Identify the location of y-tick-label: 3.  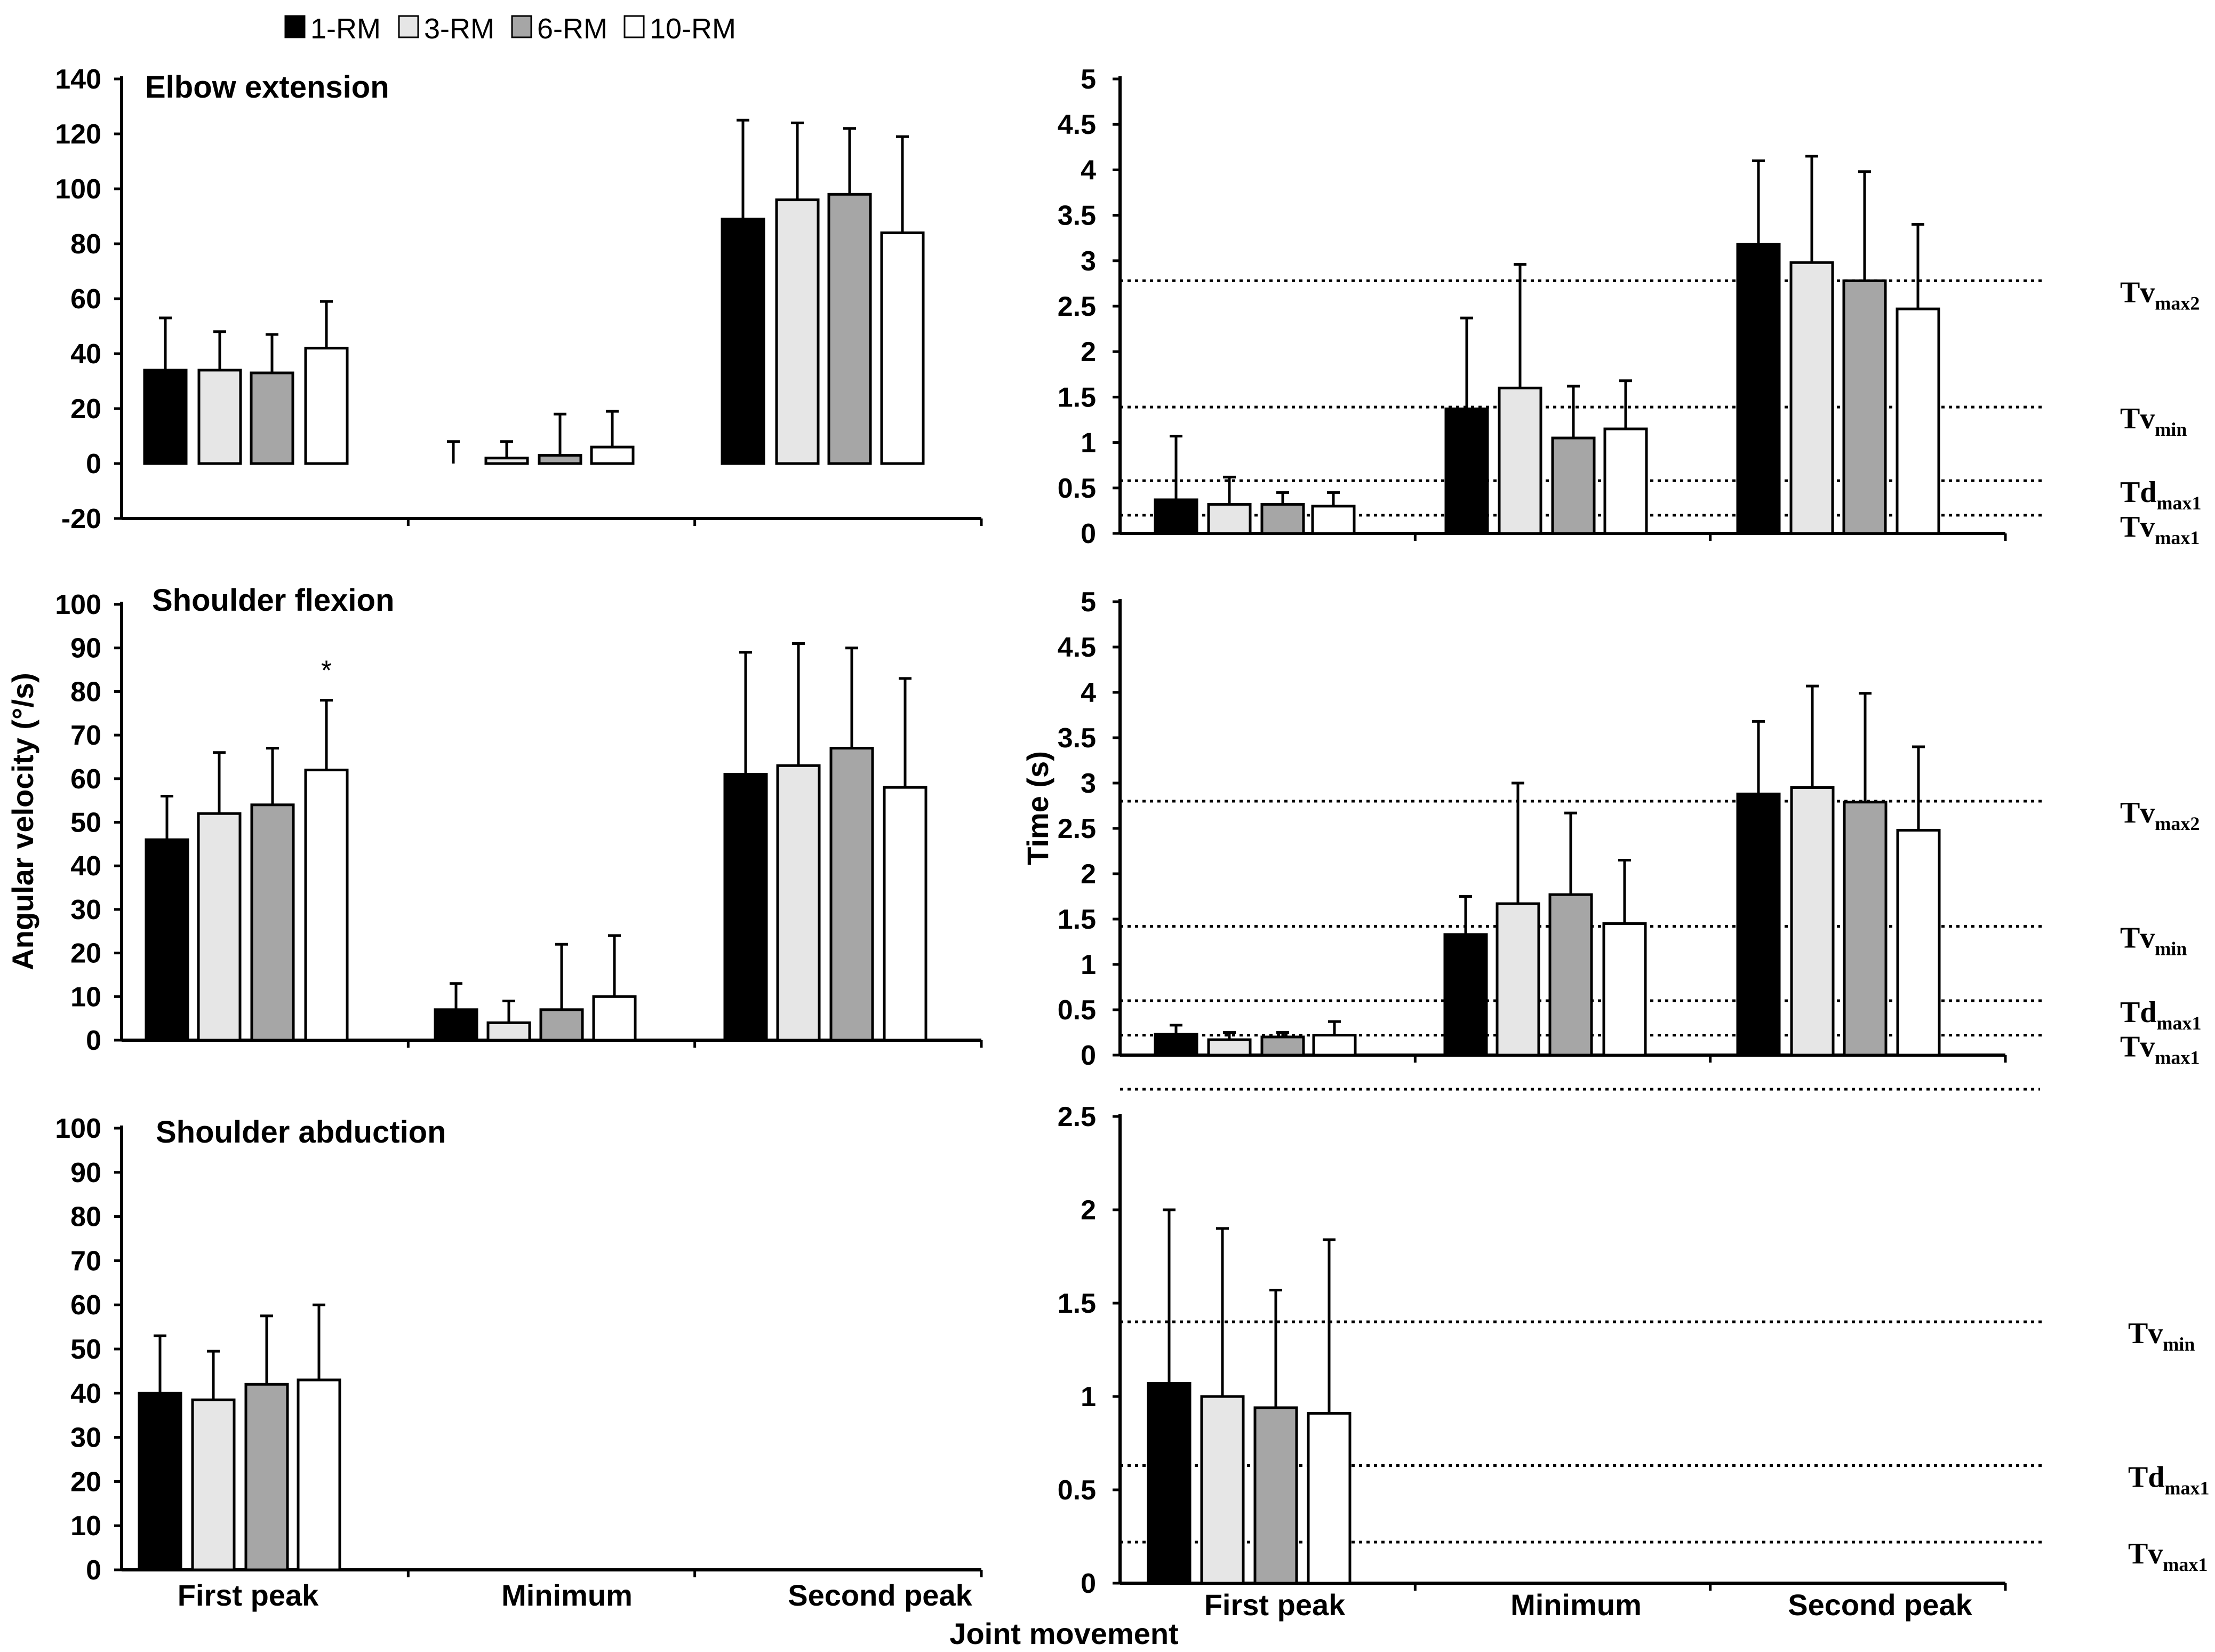
(1088, 783).